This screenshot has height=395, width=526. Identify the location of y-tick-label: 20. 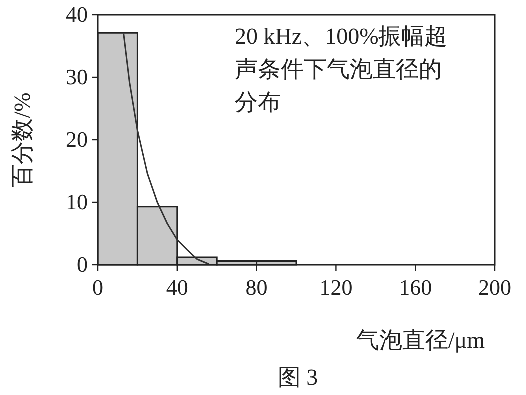
(77, 139).